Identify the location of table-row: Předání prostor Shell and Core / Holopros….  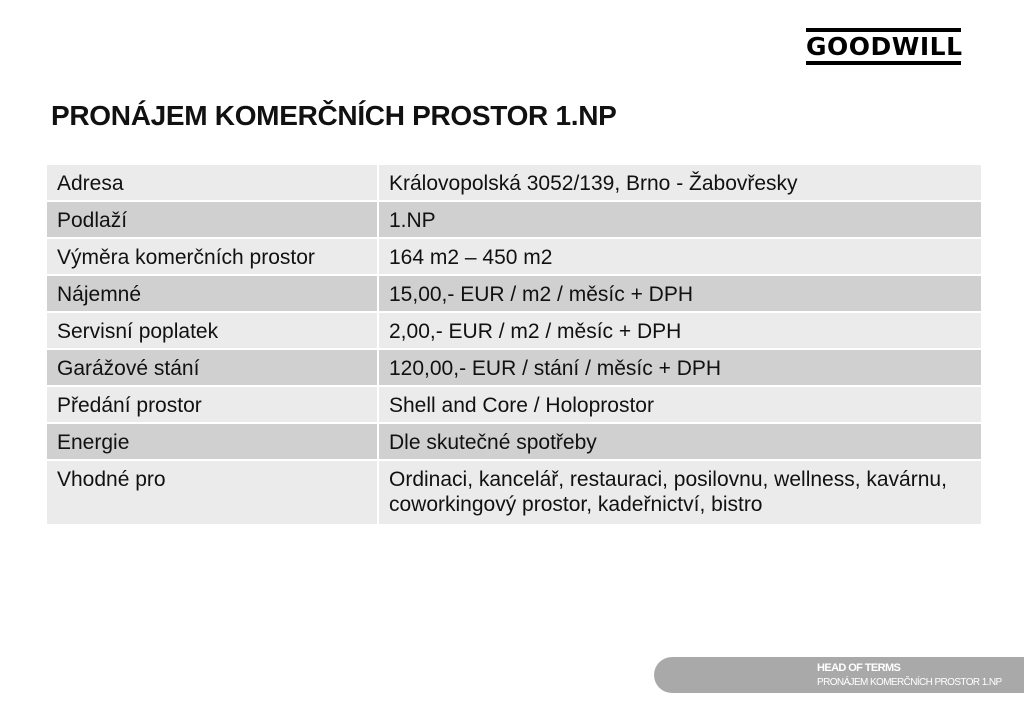
(514, 404).